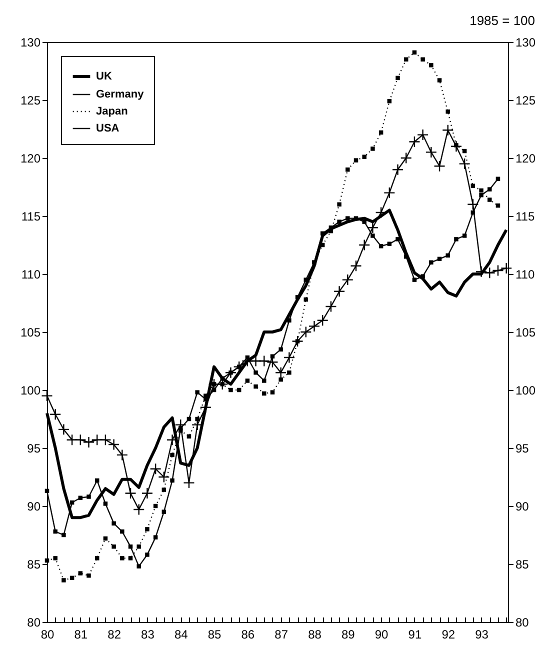 Image resolution: width=546 pixels, height=653 pixels. I want to click on y2-tick-label: 100, so click(526, 391).